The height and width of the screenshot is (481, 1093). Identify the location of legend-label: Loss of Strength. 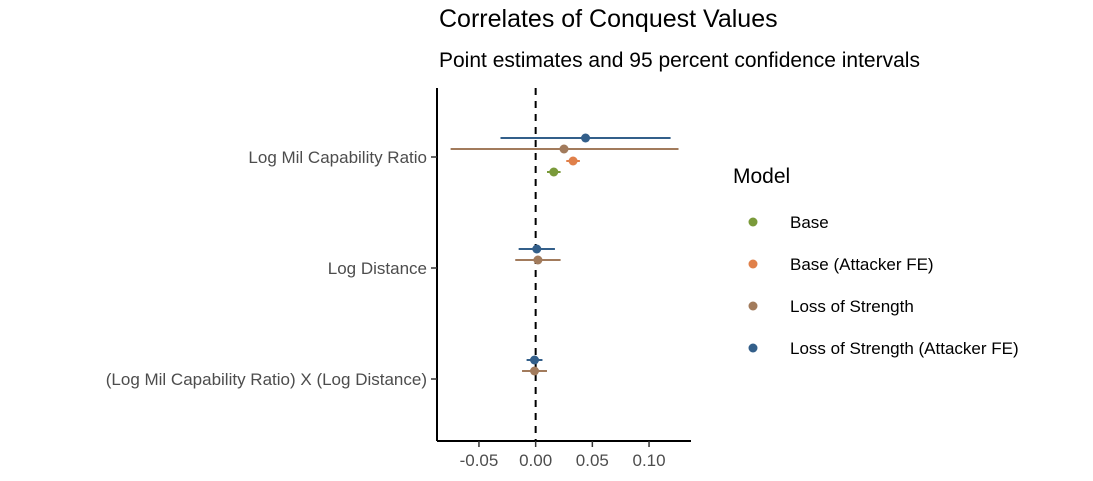
(852, 306).